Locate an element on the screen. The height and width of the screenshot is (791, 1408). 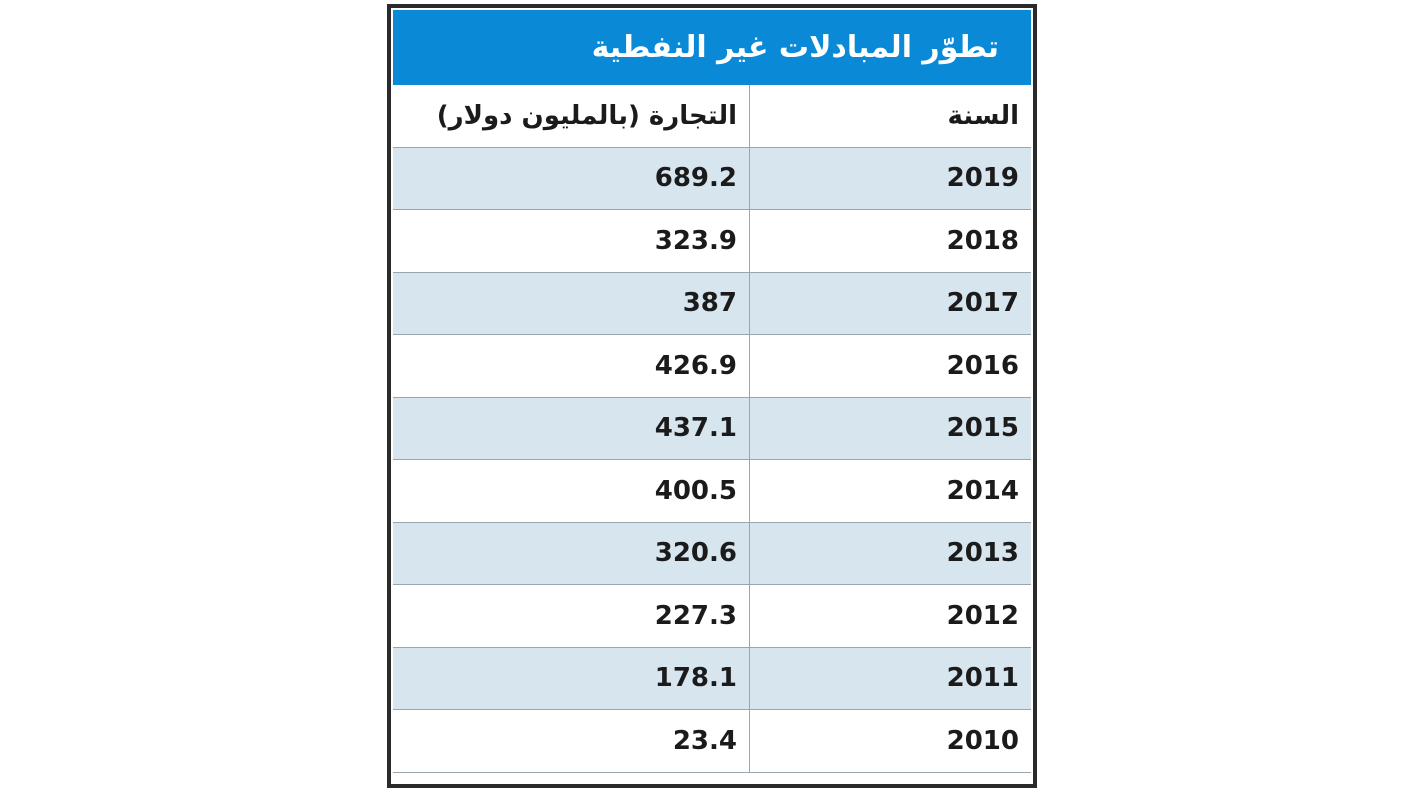
value-text: 178.1 is located at coordinates (695, 678).